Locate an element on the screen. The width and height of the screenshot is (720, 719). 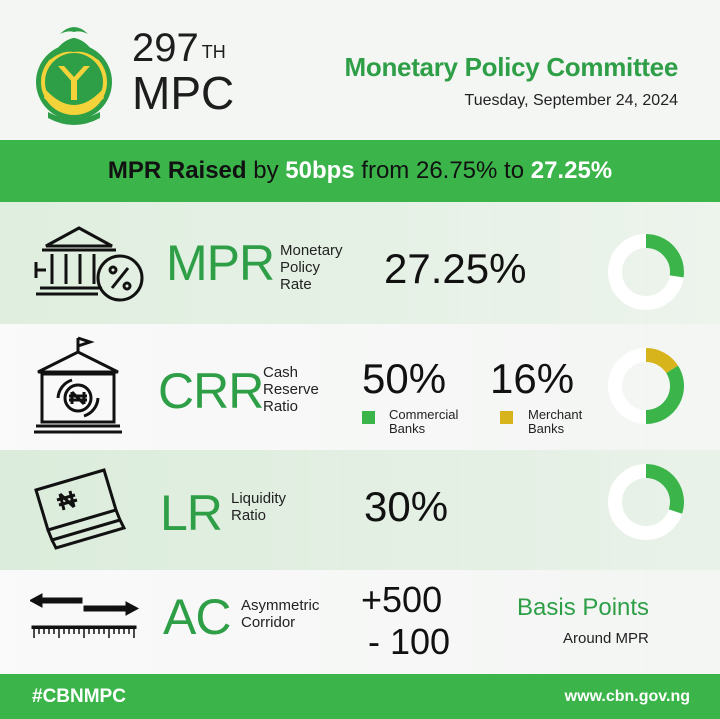
naira-banknotes-icon is located at coordinates (80, 509).